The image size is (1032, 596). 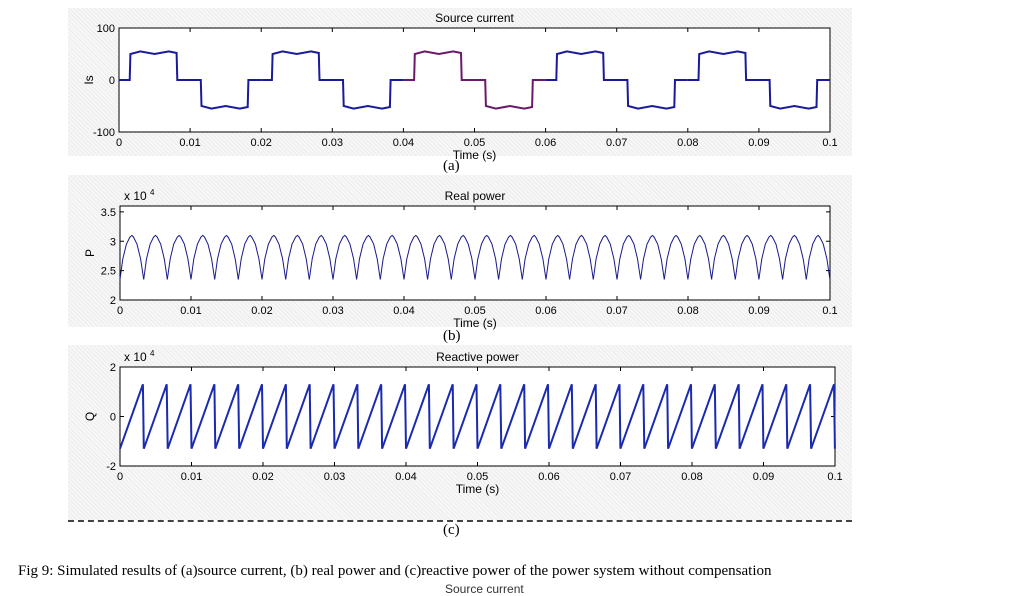 I want to click on divider, so click(x=460, y=521).